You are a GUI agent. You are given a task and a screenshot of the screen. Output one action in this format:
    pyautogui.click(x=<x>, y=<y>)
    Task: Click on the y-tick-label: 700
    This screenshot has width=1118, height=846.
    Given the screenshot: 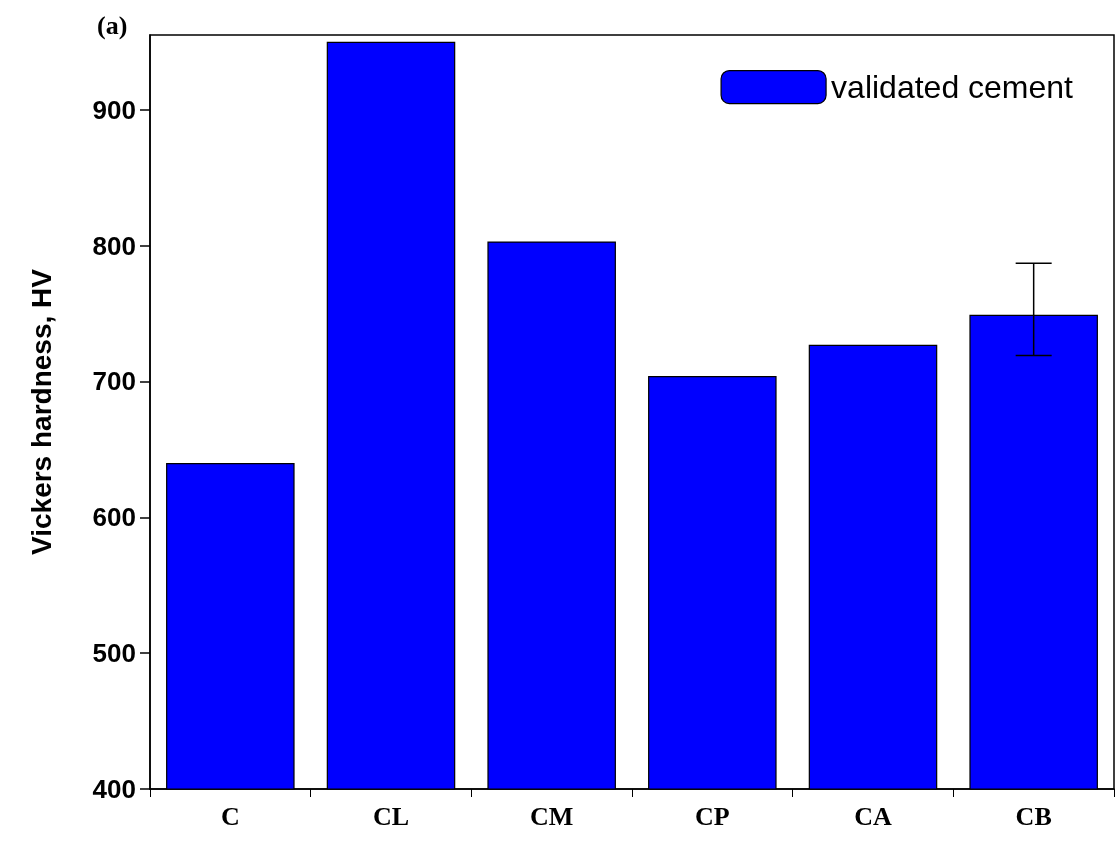 What is the action you would take?
    pyautogui.click(x=114, y=381)
    